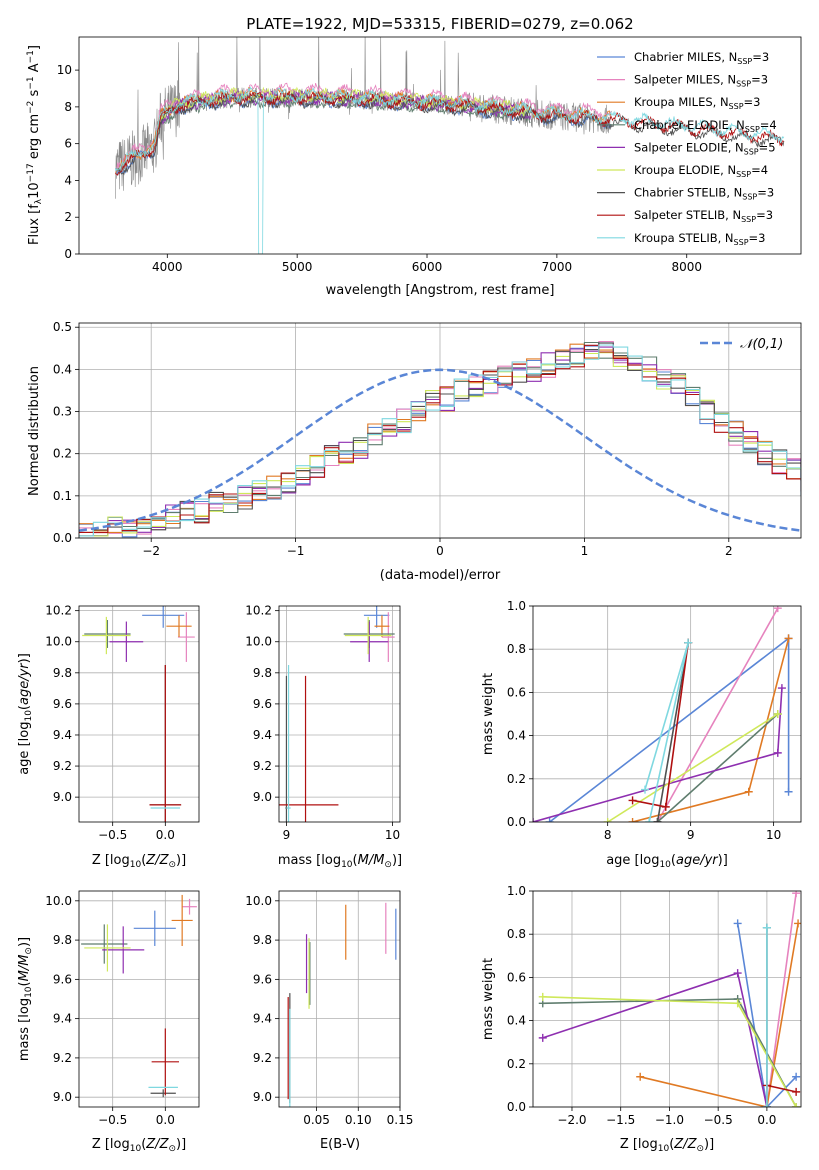 Image resolution: width=819 pixels, height=1170 pixels. Describe the element at coordinates (701, 171) in the screenshot. I see `legend-label: Kroupa ELODIE, NSSP=4` at that location.